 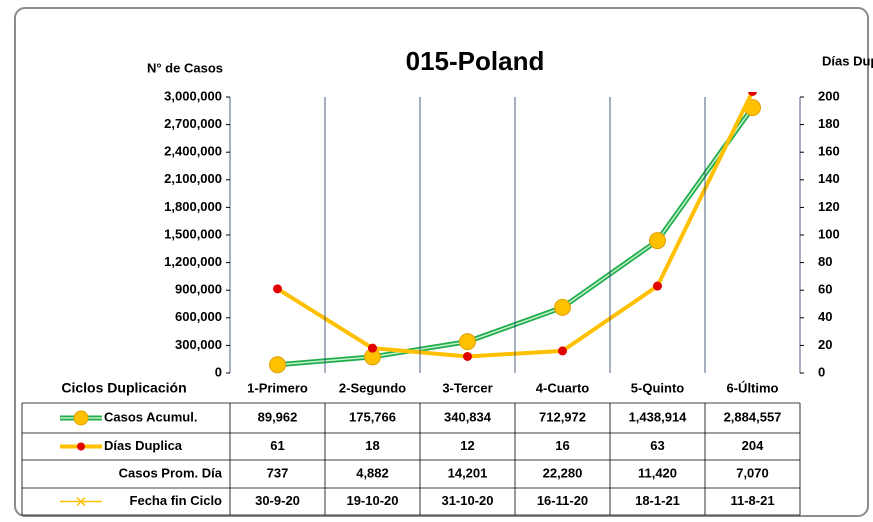 What do you see at coordinates (372, 416) in the screenshot?
I see `table-cell: 175,766` at bounding box center [372, 416].